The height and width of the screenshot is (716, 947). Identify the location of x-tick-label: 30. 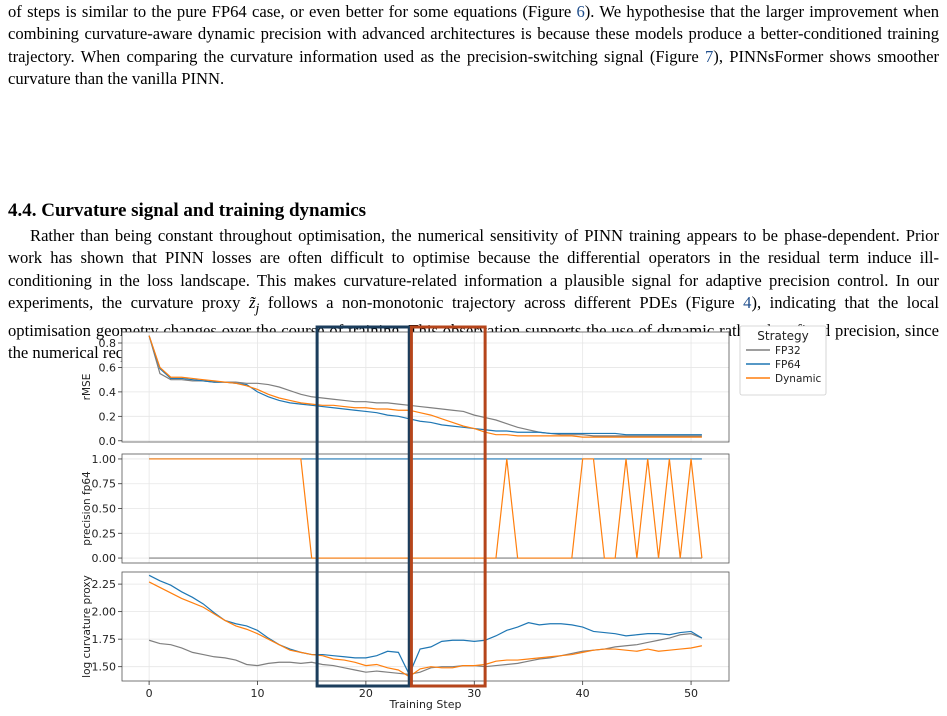
(474, 693).